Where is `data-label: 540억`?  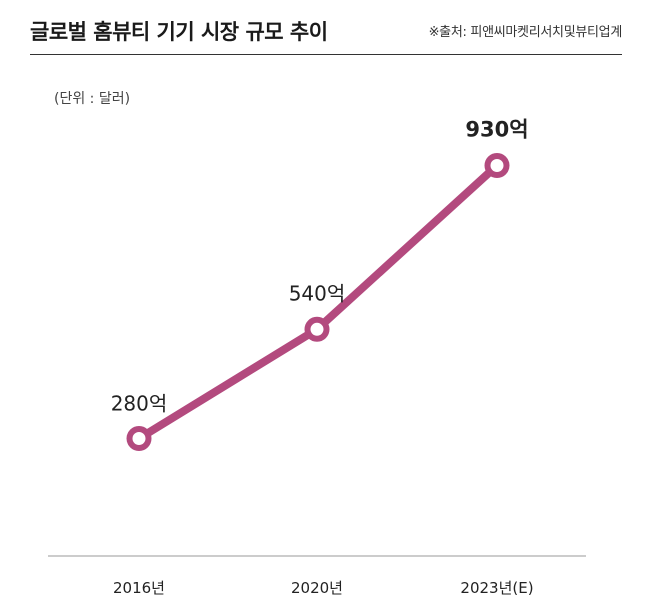
data-label: 540억 is located at coordinates (317, 293).